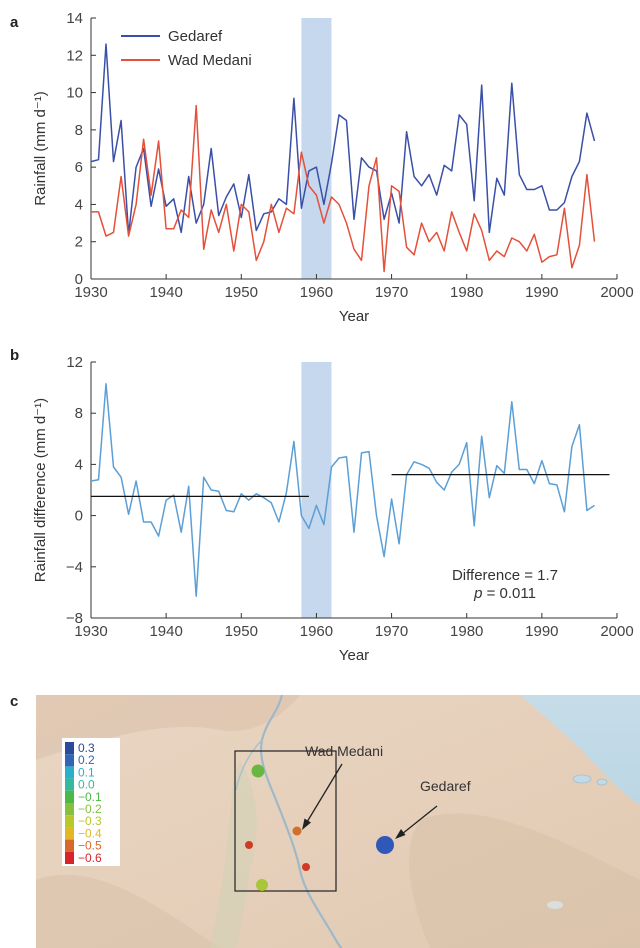 The height and width of the screenshot is (948, 640). Describe the element at coordinates (74, 18) in the screenshot. I see `panel-a-ytick-label: 14` at that location.